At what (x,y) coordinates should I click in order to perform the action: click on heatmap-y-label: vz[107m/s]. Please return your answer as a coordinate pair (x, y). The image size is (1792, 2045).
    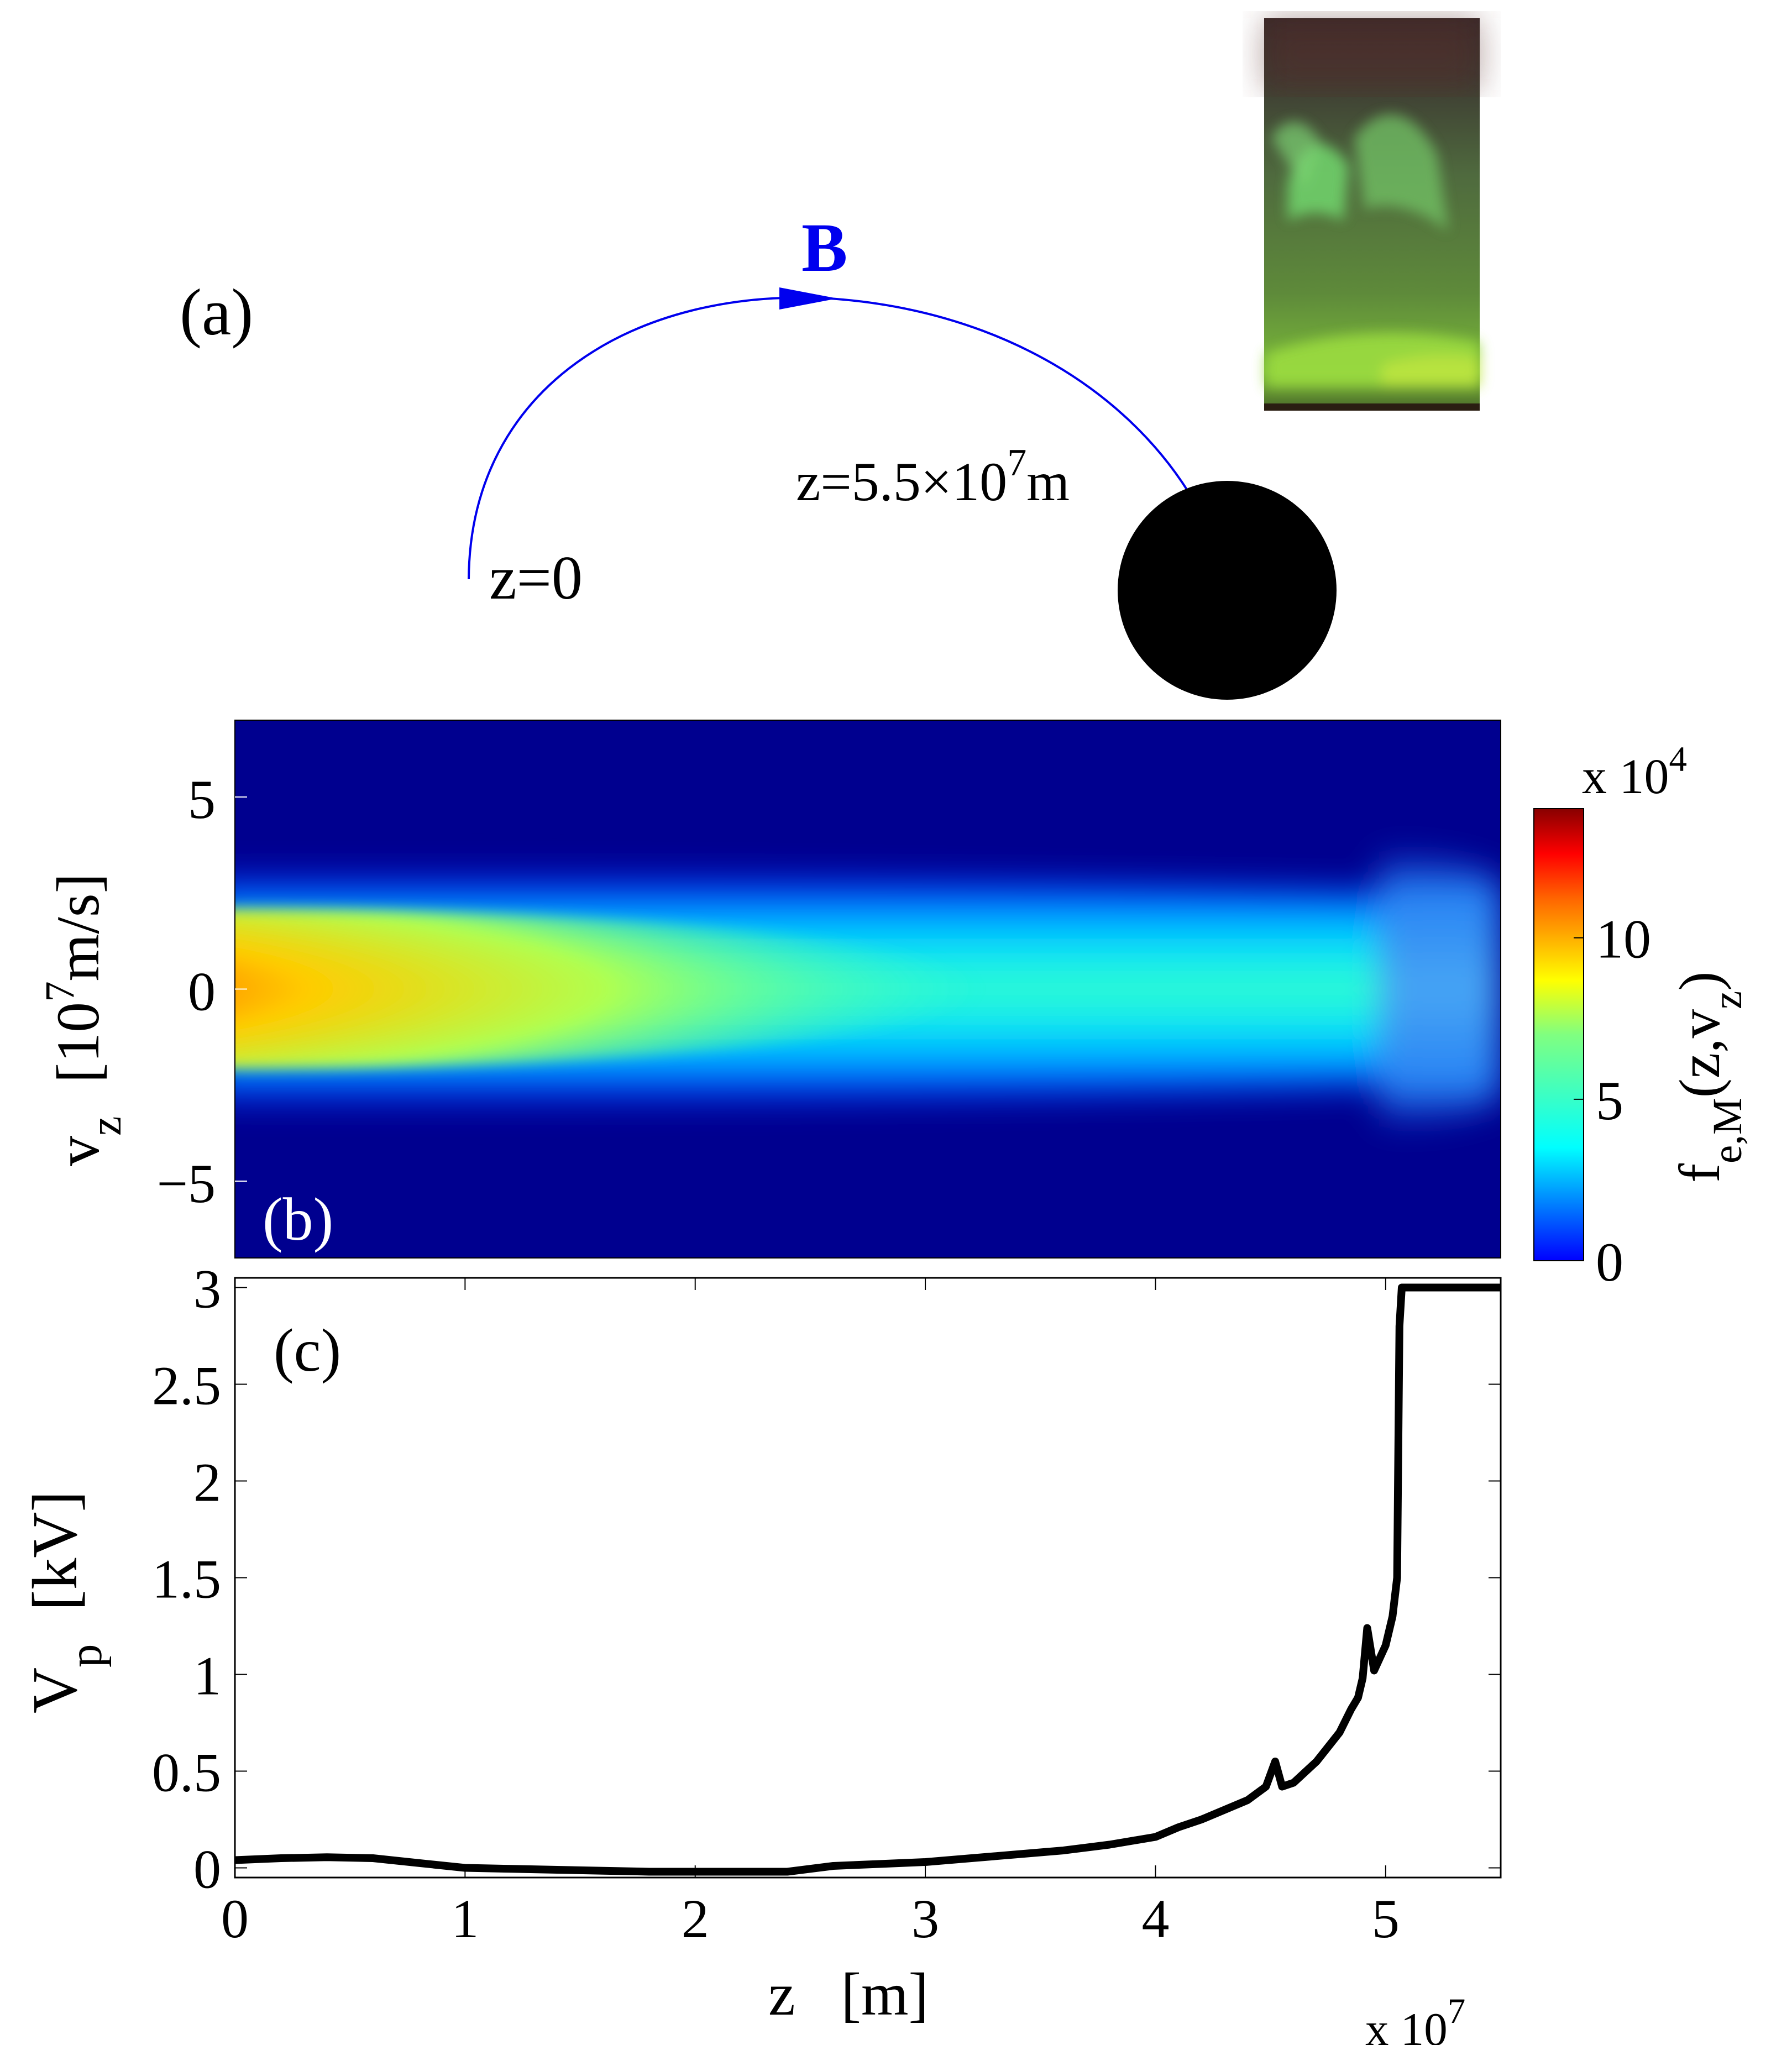
    Looking at the image, I should click on (83, 1019).